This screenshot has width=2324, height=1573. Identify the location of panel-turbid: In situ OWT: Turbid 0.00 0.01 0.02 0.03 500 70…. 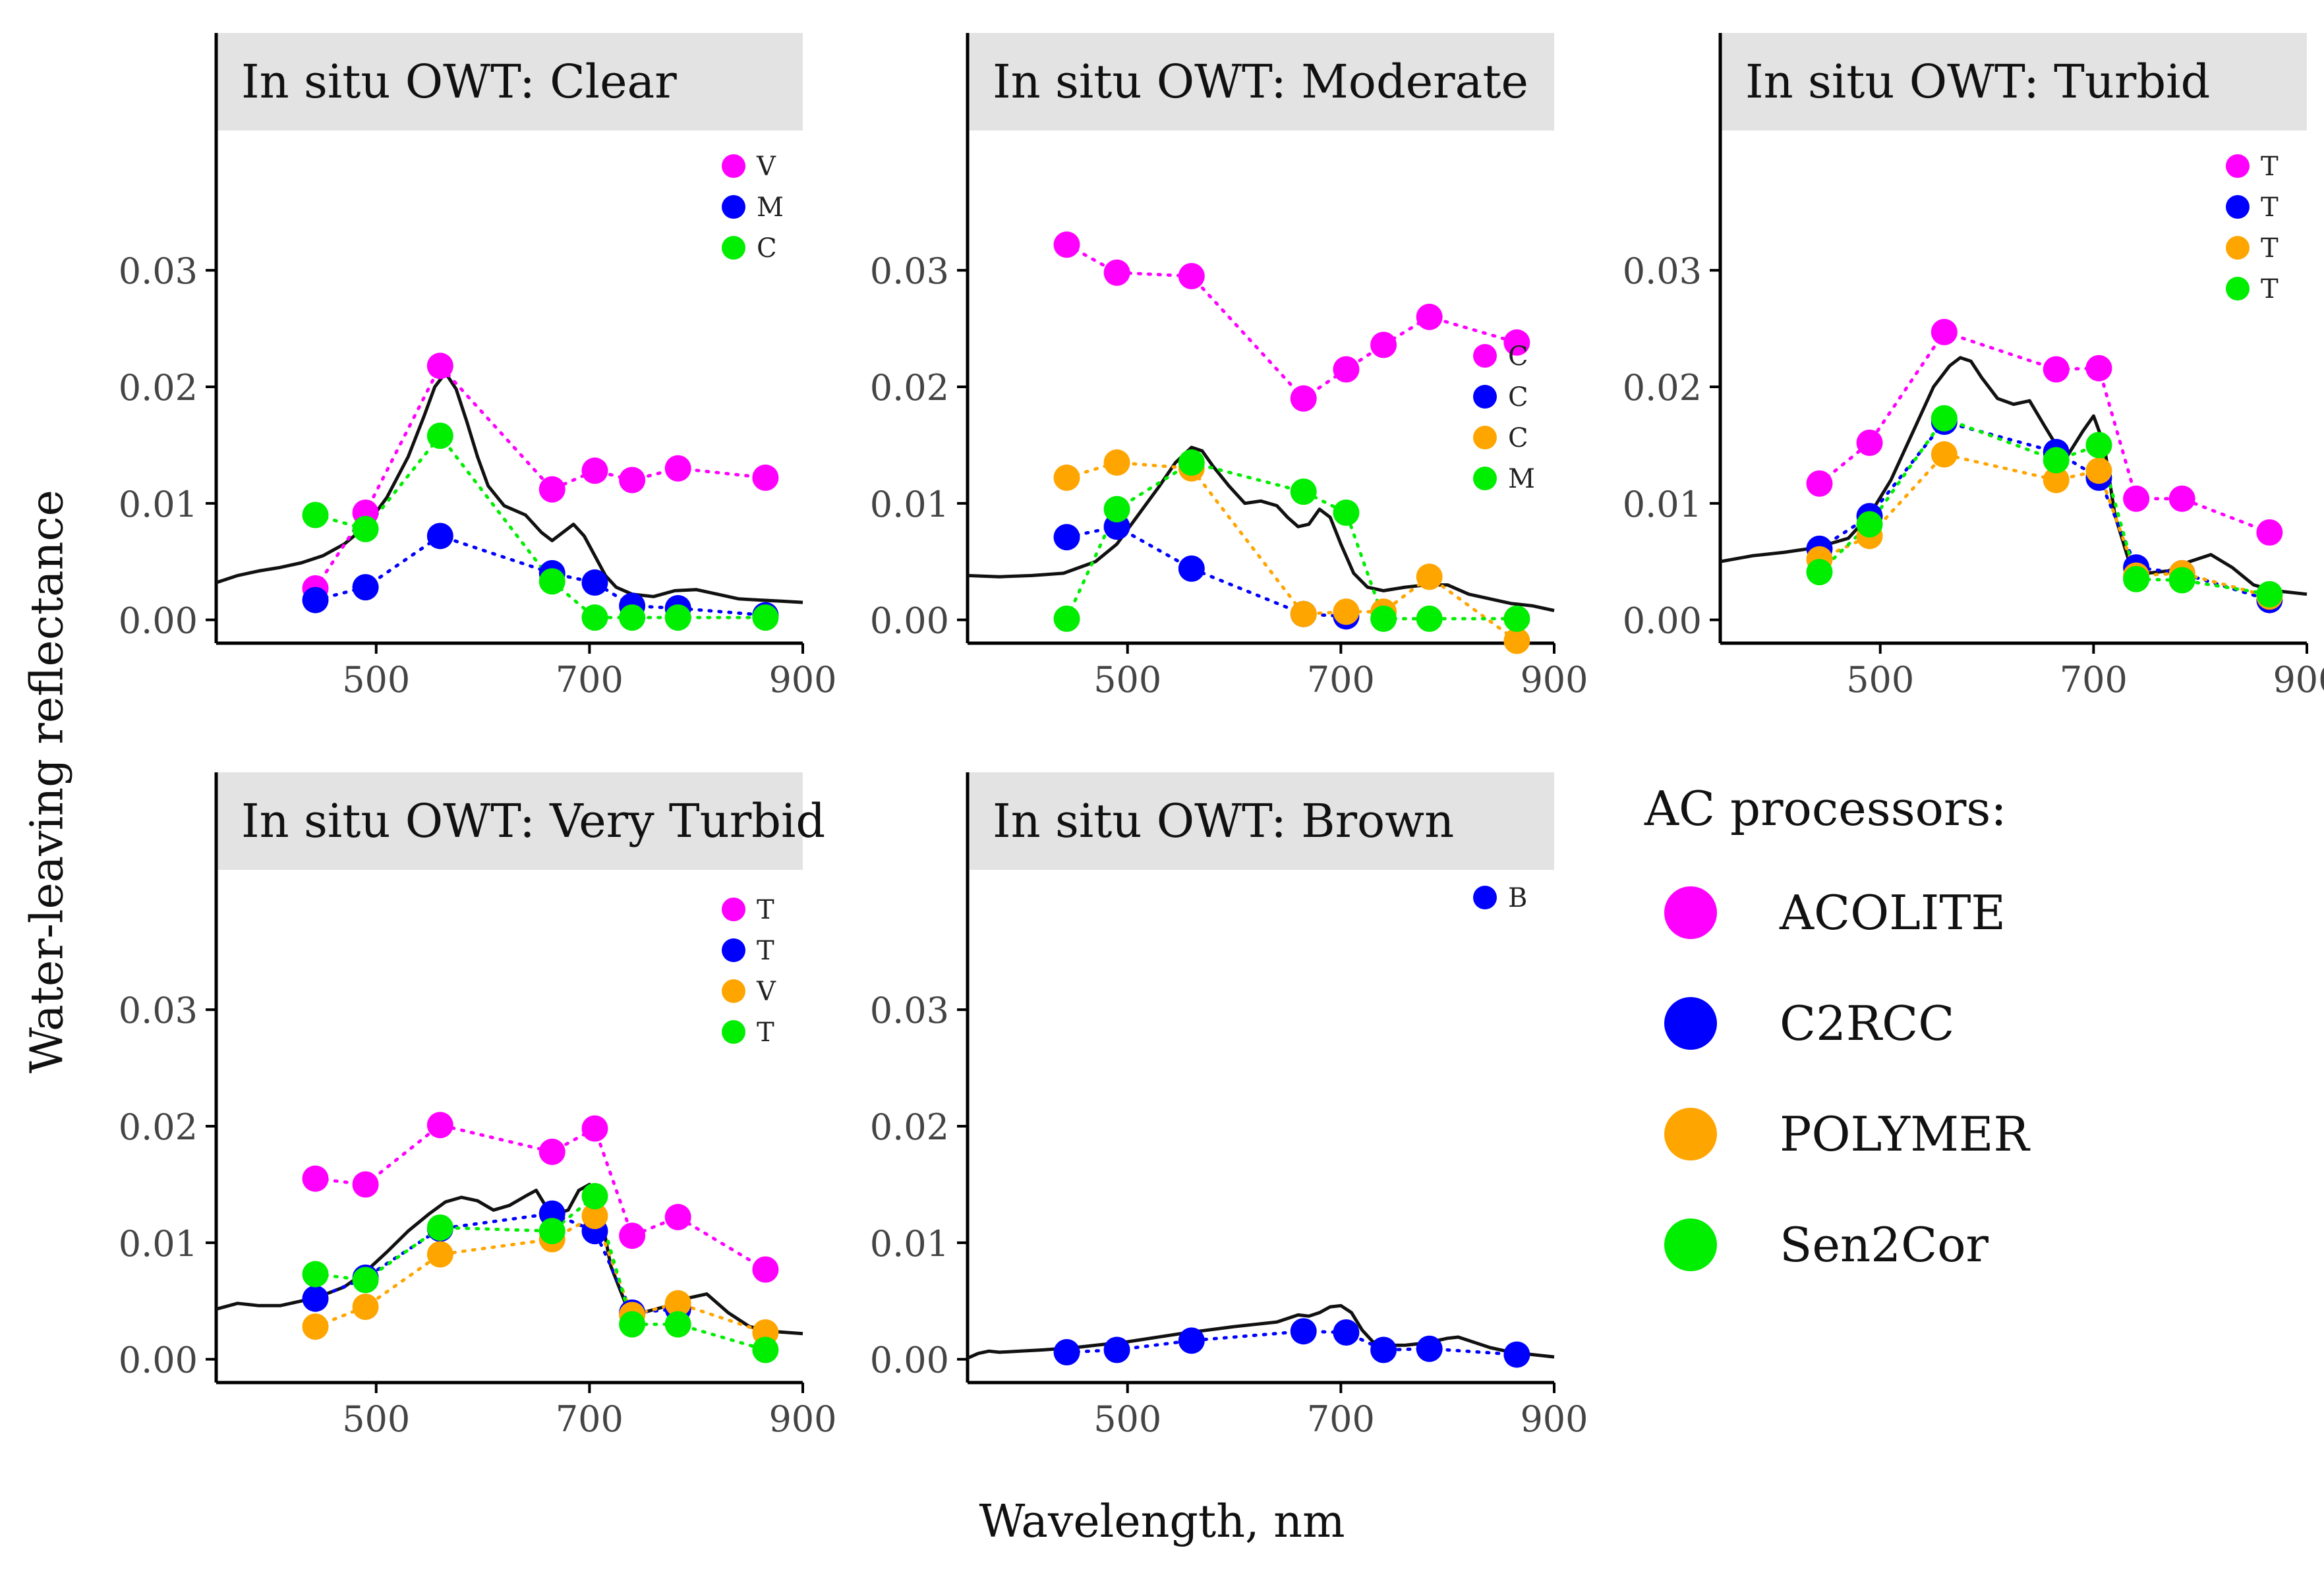
(1973, 367).